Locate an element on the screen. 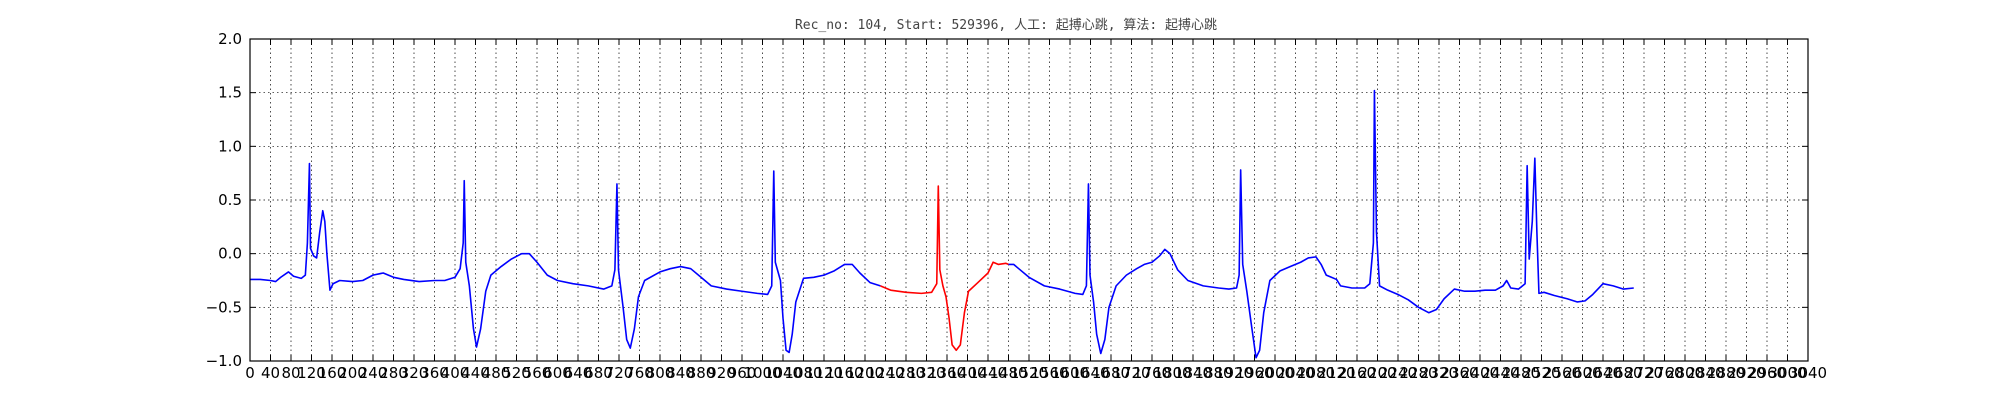 The width and height of the screenshot is (2000, 400). x-tick-label-31: 1240 is located at coordinates (885, 373).